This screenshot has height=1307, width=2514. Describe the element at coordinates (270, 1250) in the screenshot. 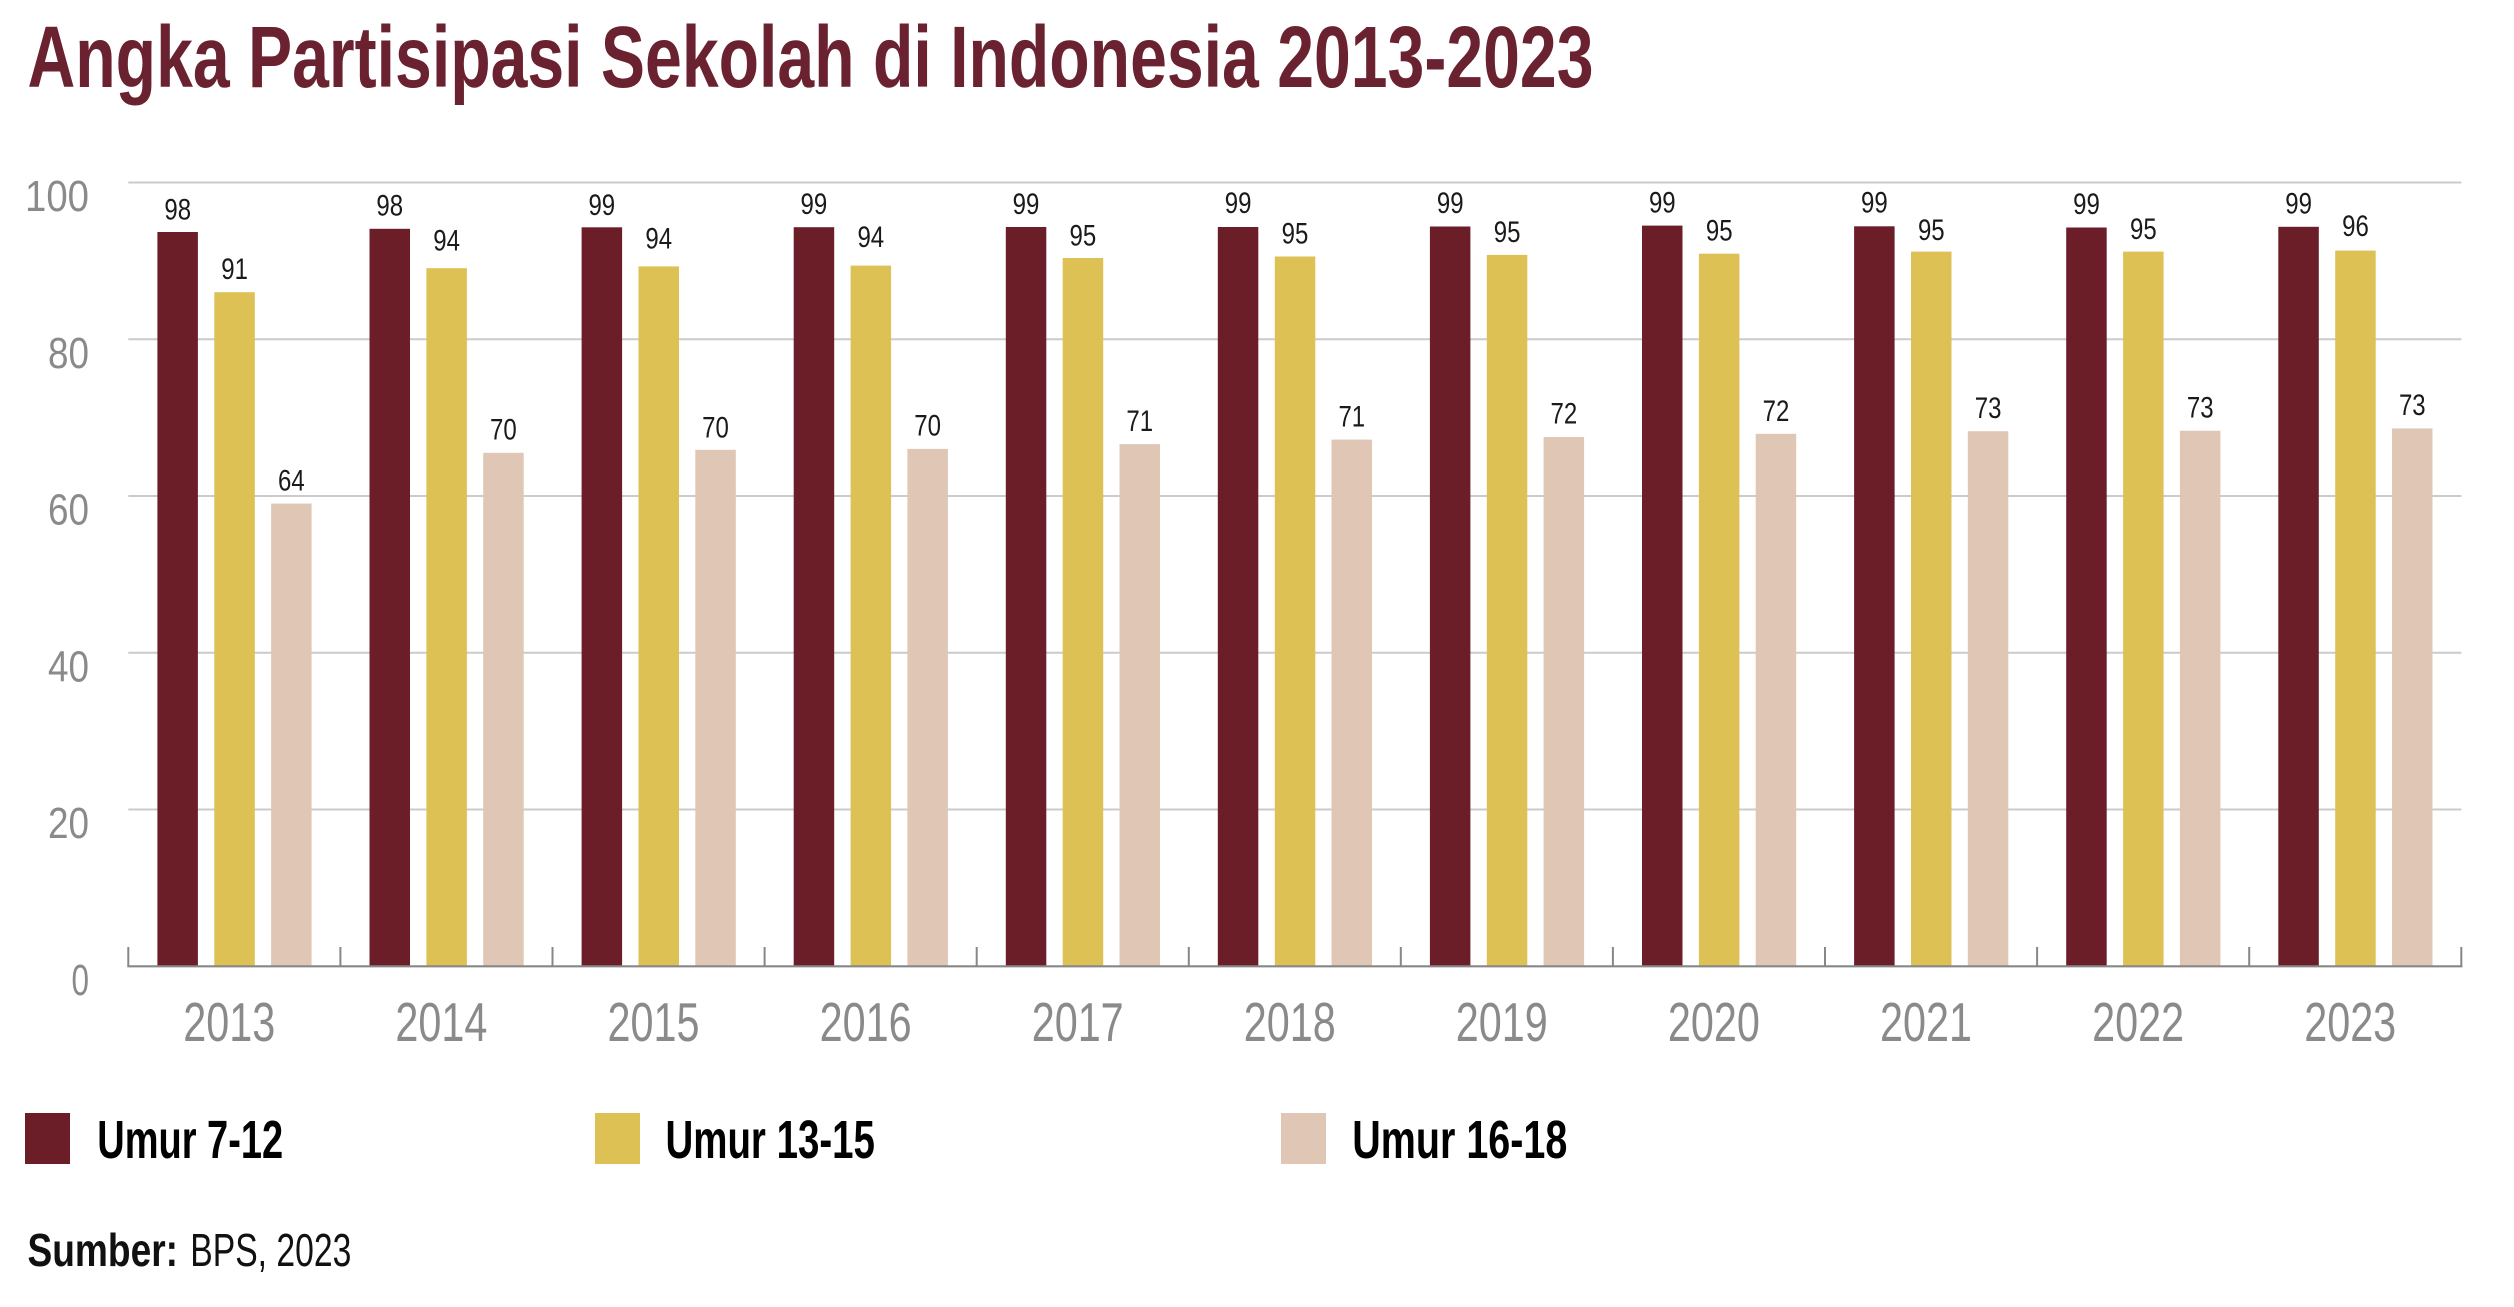

I see `svg-text: BPS, 2023` at that location.